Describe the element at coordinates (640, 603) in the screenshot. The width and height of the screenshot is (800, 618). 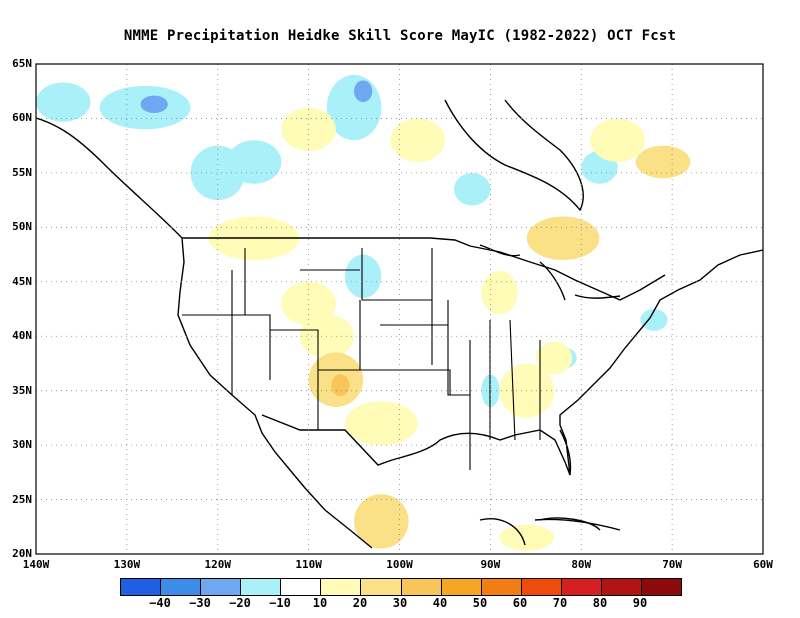
I see `legend-tick-label: 90` at that location.